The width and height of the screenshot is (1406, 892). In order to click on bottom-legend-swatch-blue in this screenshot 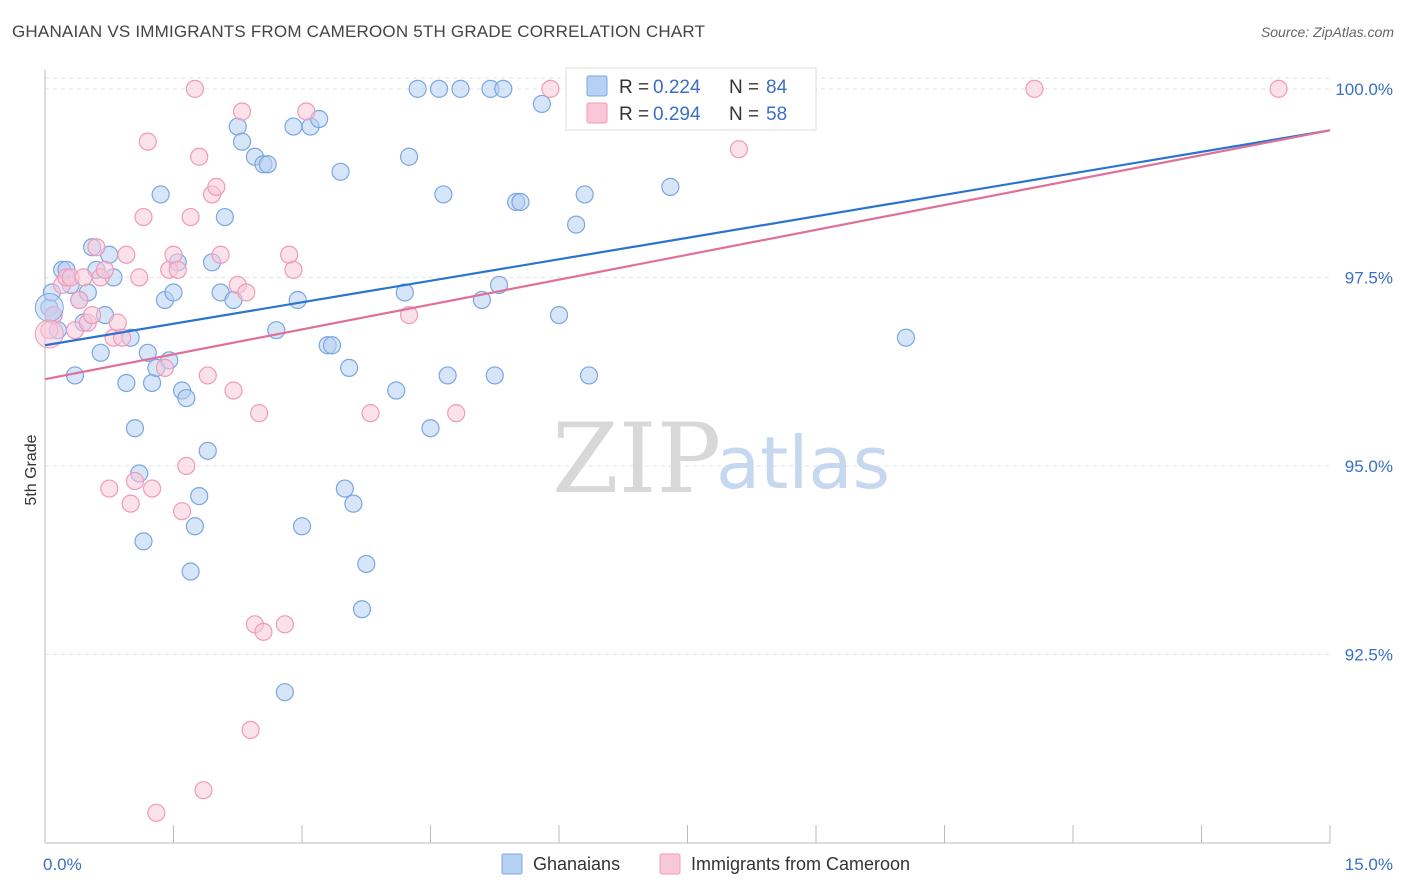, I will do `click(512, 864)`.